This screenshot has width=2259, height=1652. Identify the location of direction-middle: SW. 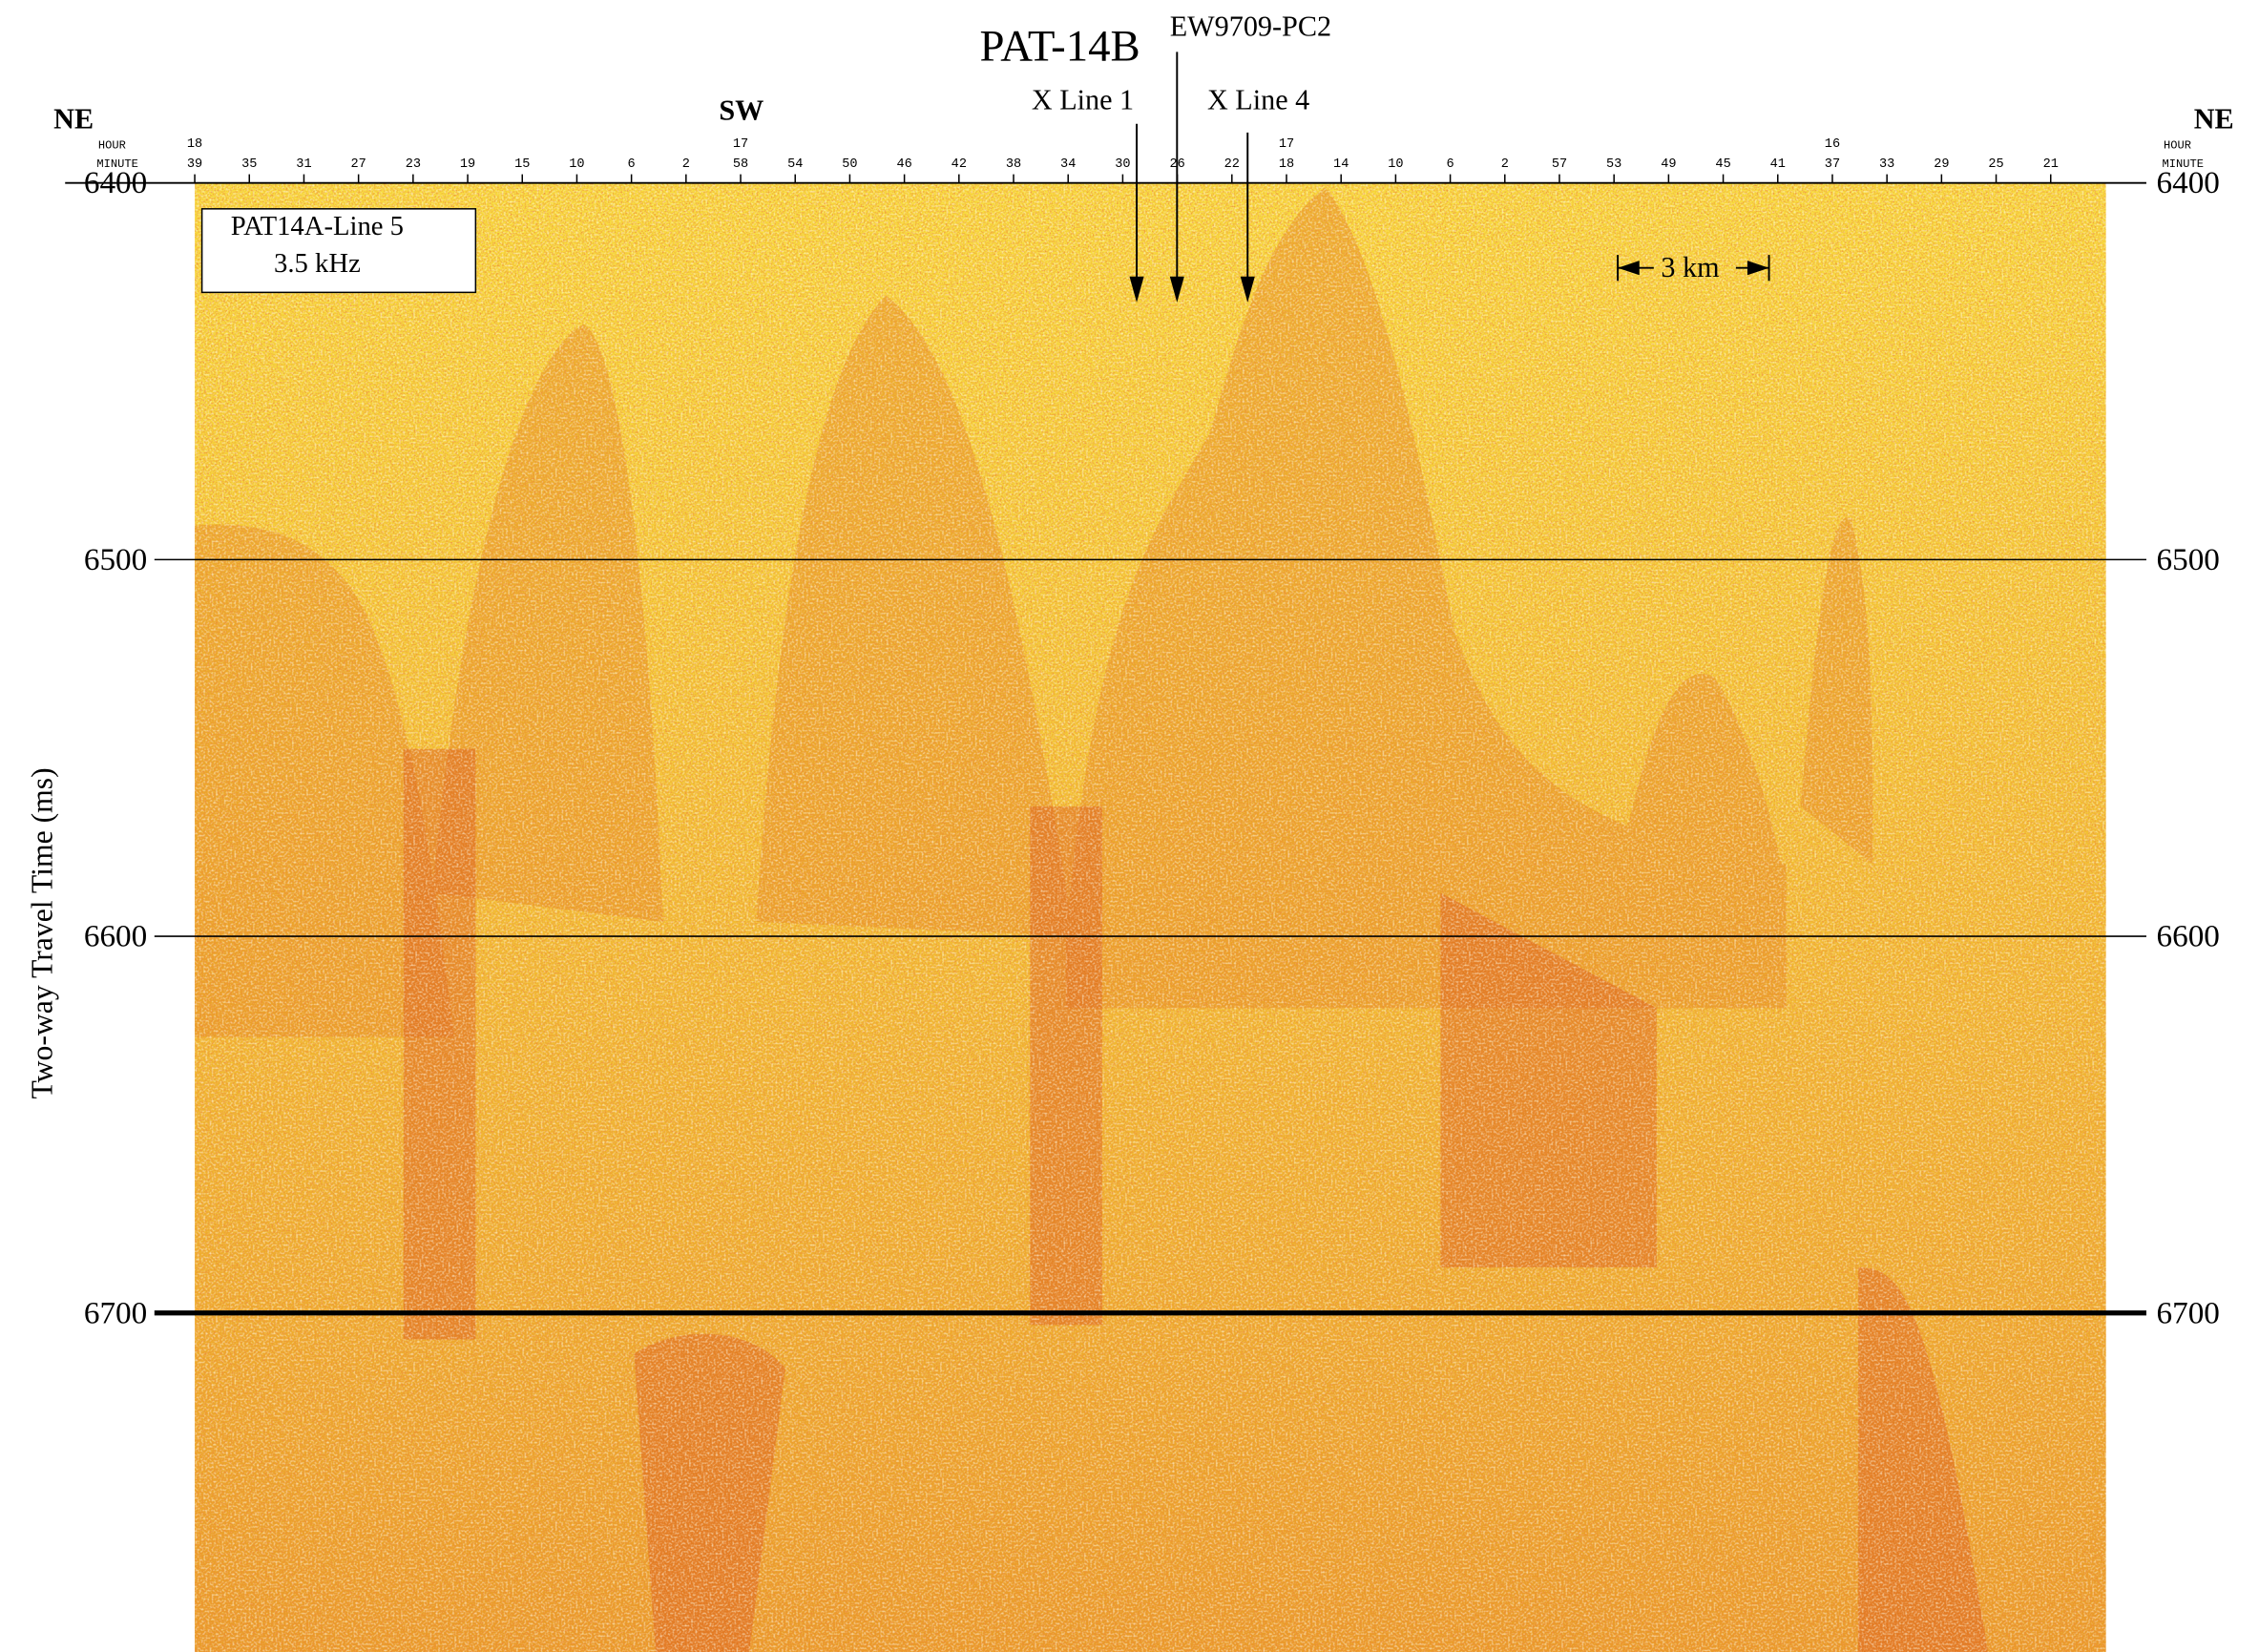
(741, 110).